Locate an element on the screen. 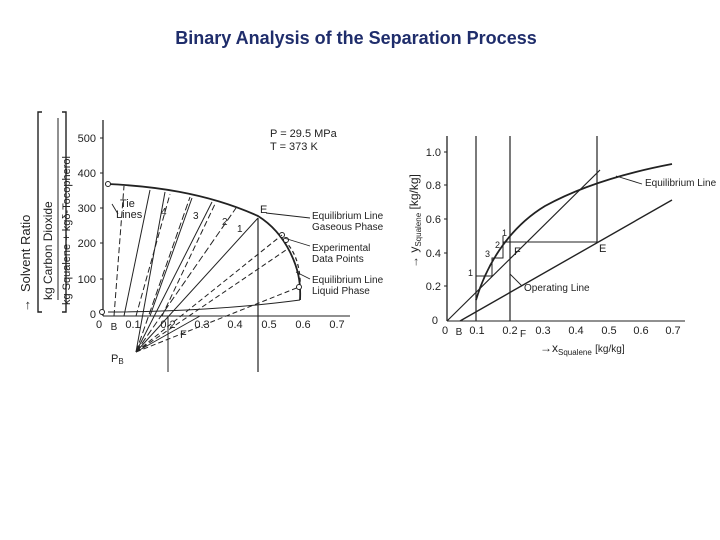 Image resolution: width=720 pixels, height=540 pixels. left-legend-gas-2: Gaseous Phase is located at coordinates (348, 227).